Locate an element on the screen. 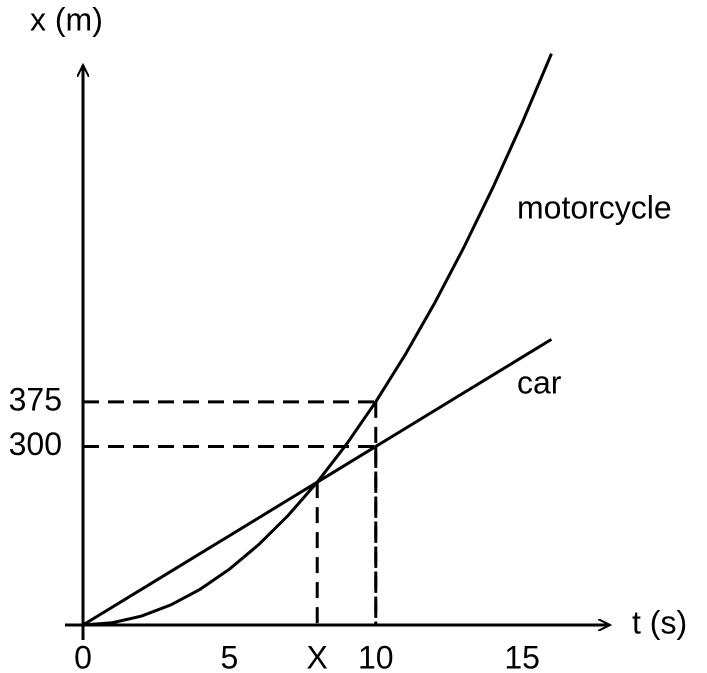  y-axis-label: x (m) is located at coordinates (66, 19).